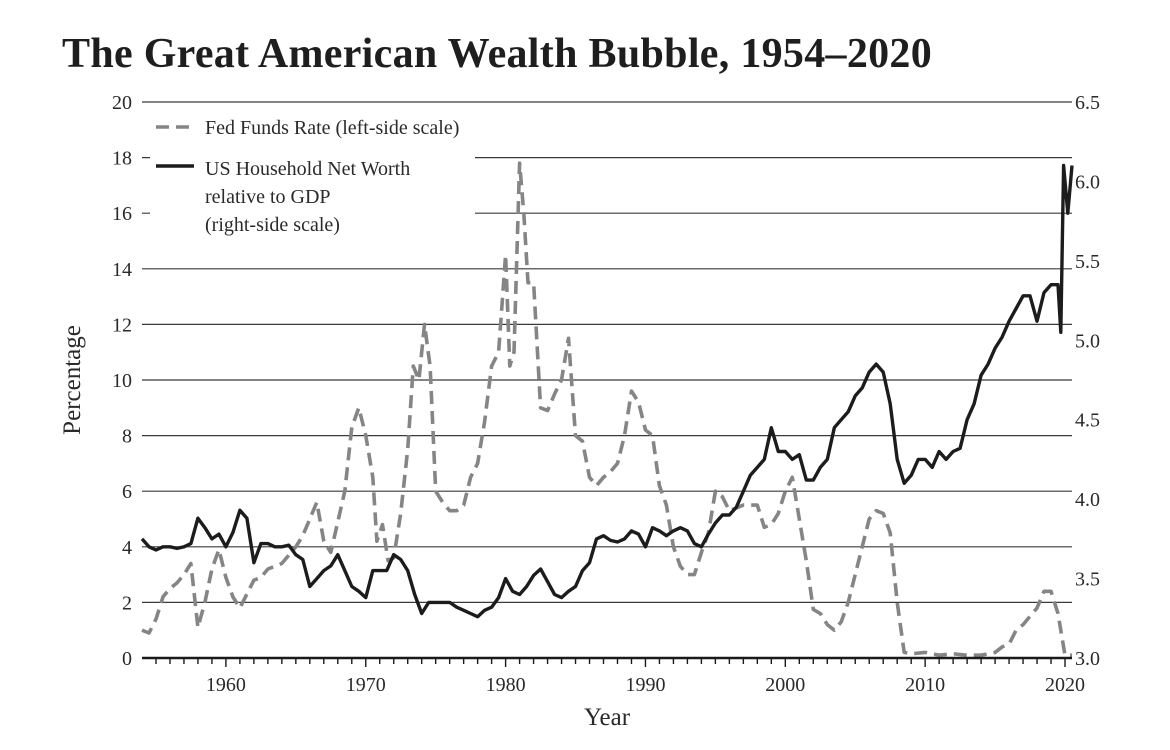  Describe the element at coordinates (127, 492) in the screenshot. I see `y-tick-label: 6` at that location.